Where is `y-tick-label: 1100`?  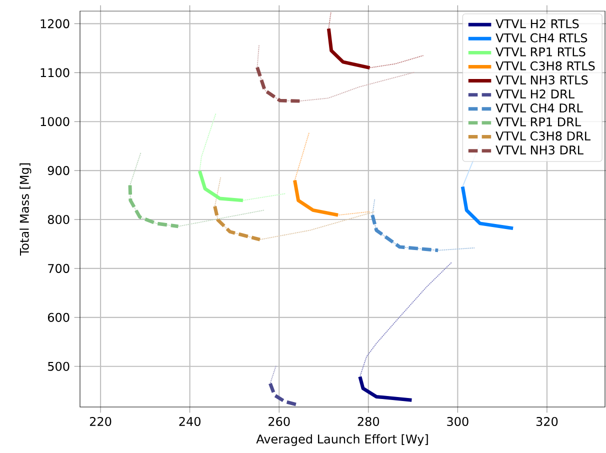 y-tick-label: 1100 is located at coordinates (55, 73).